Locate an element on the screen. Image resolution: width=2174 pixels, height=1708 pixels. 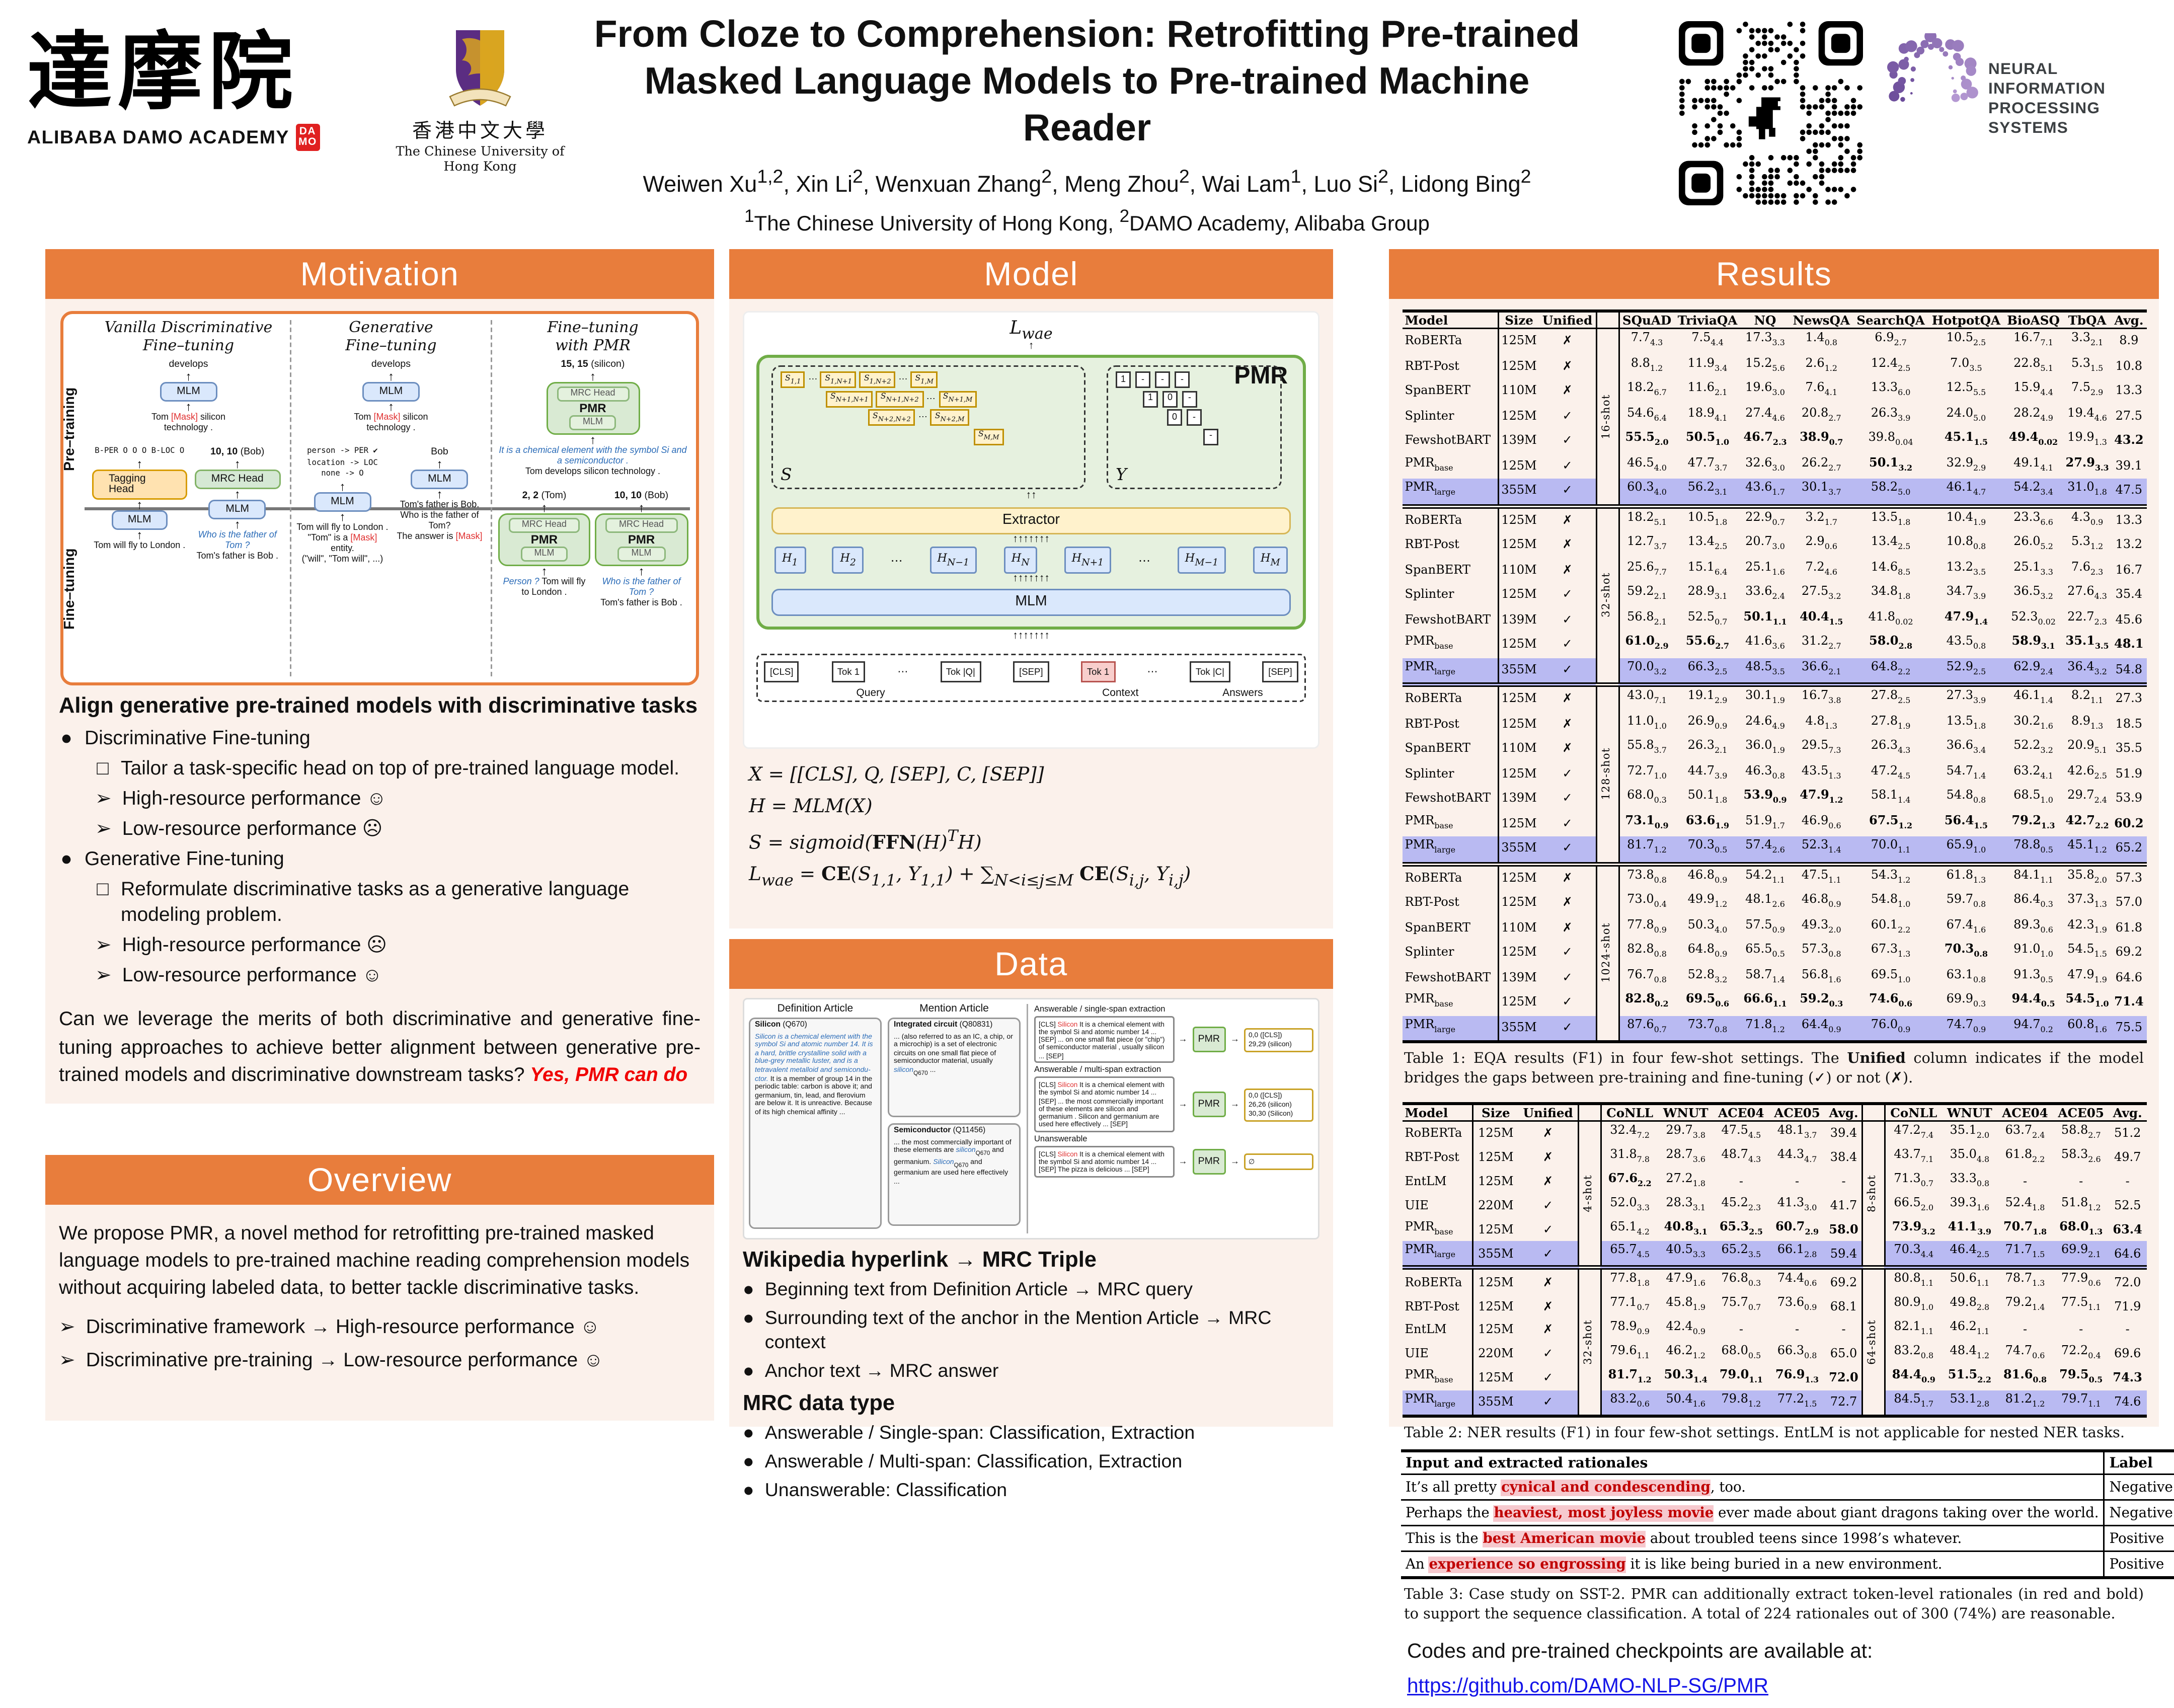
cuhk-crest-icon is located at coordinates (480, 69).